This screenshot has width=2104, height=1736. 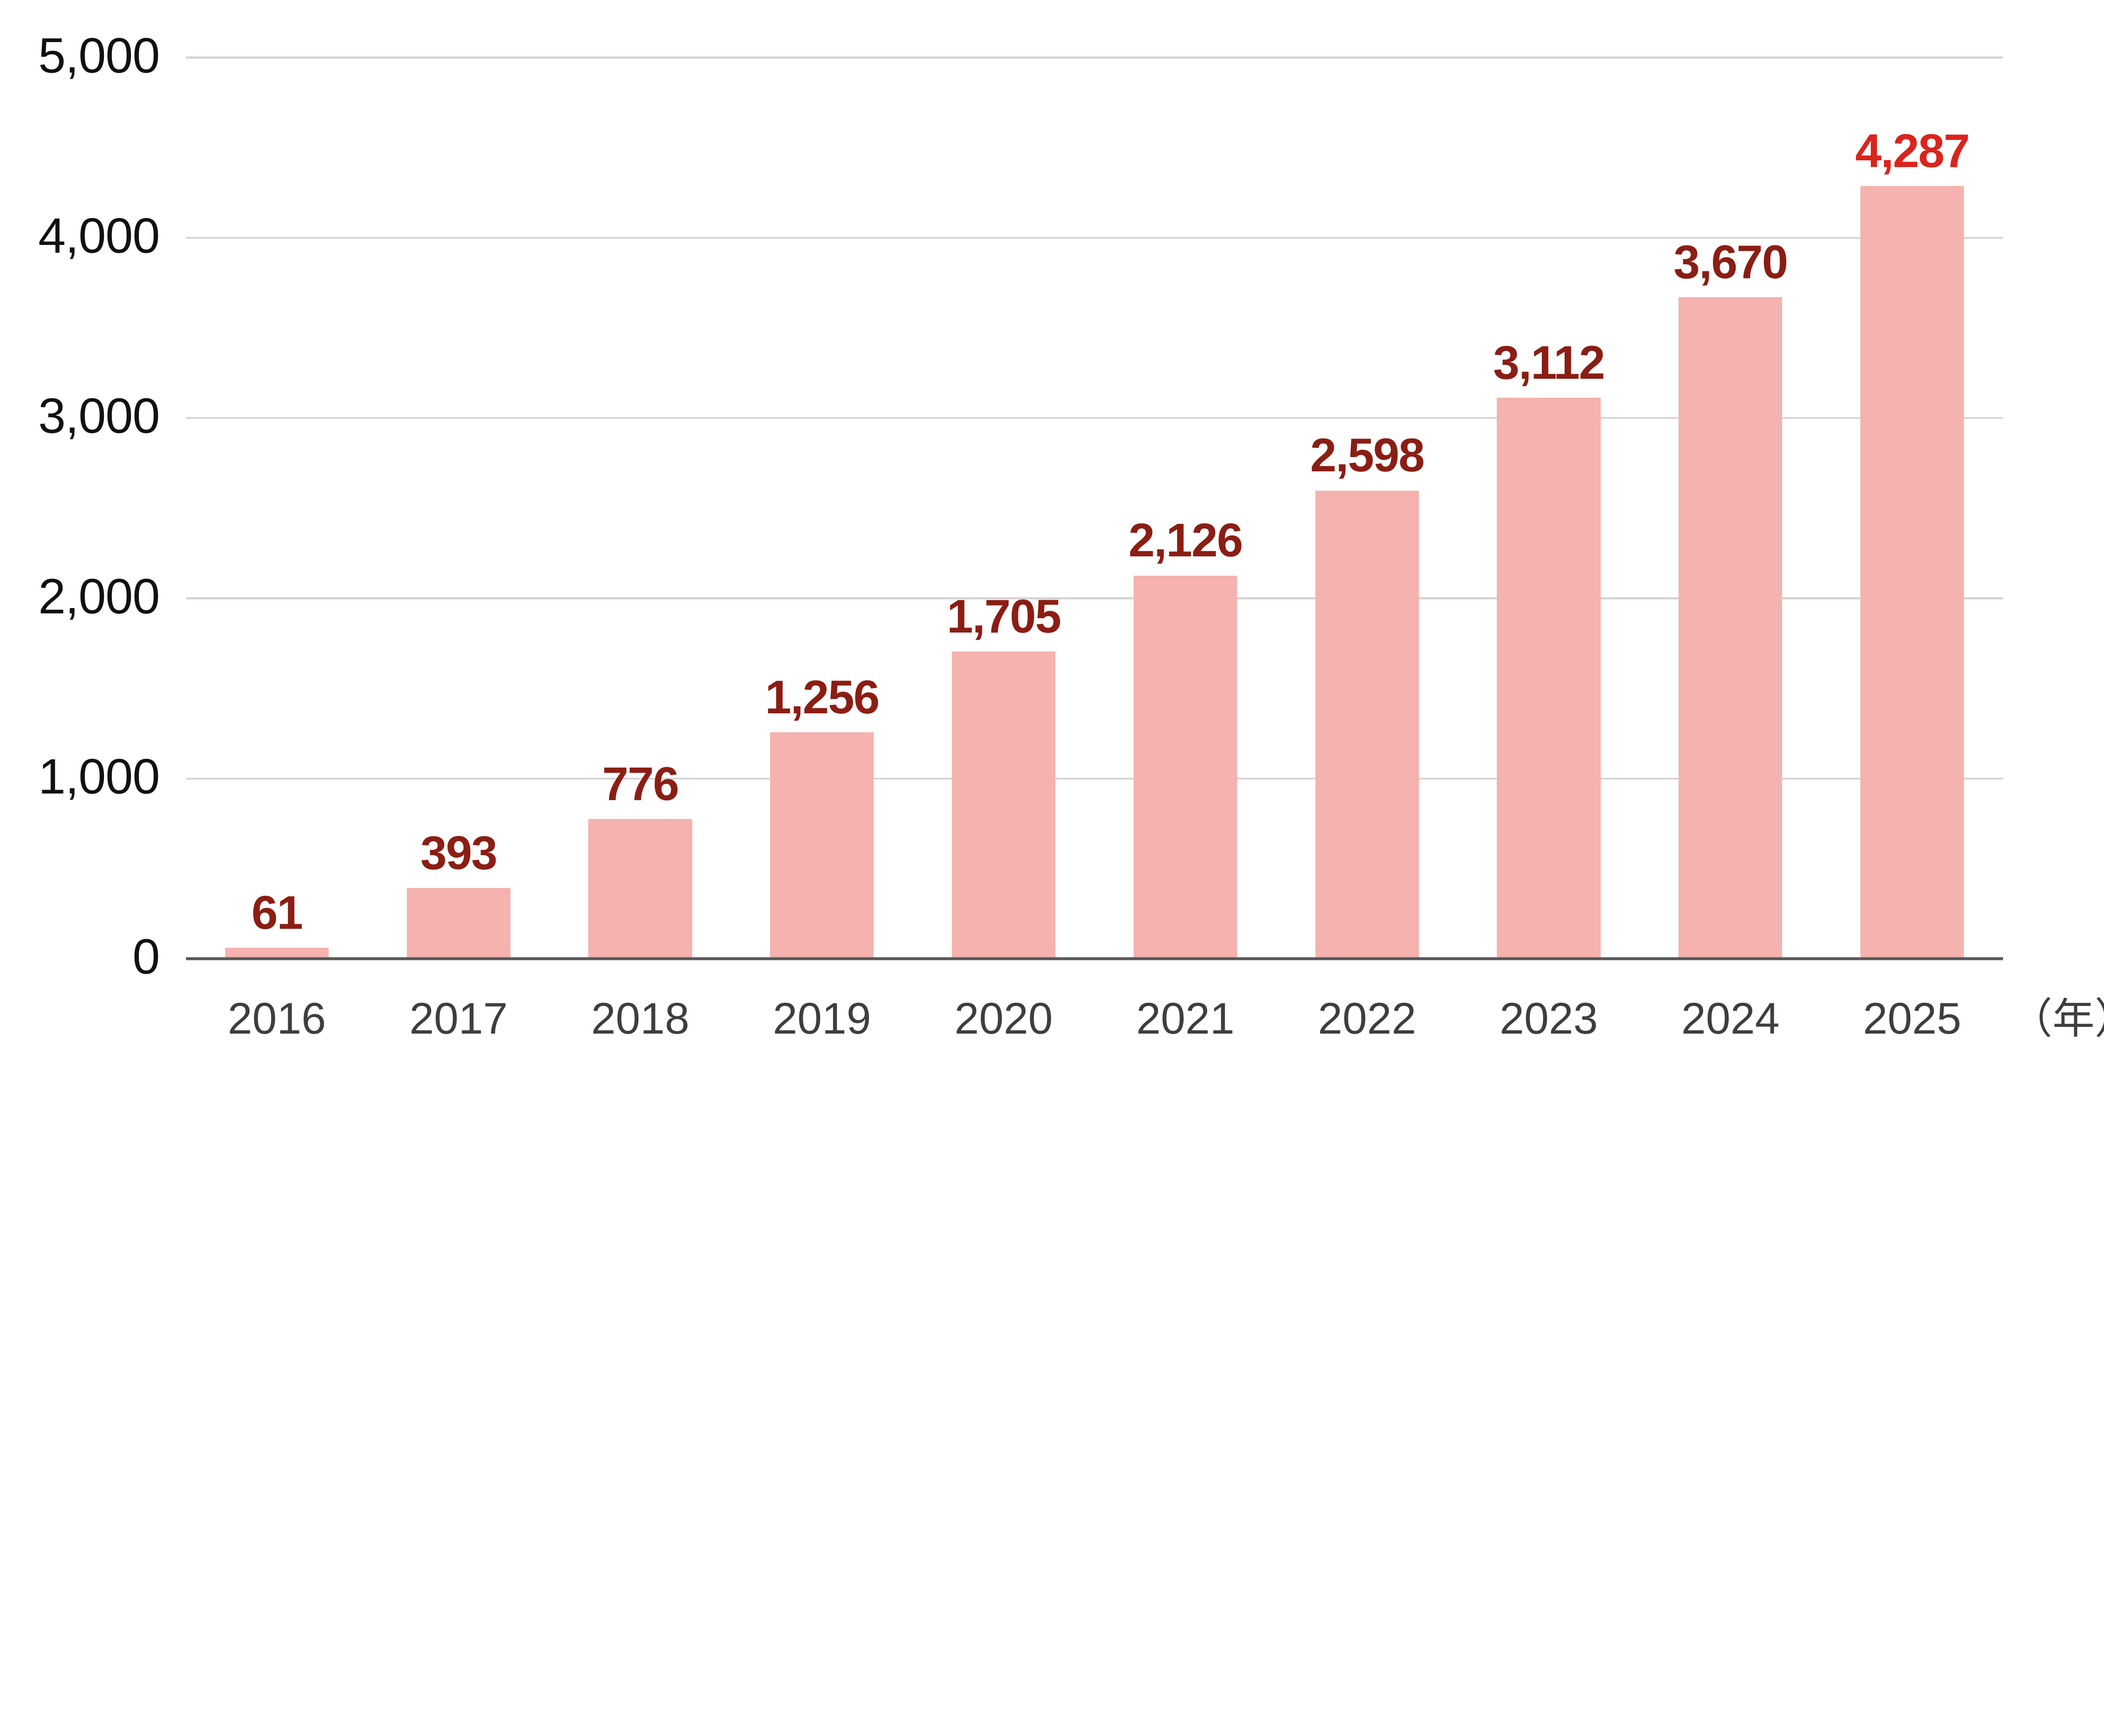 I want to click on bar-slot-2018: 776, so click(x=640, y=508).